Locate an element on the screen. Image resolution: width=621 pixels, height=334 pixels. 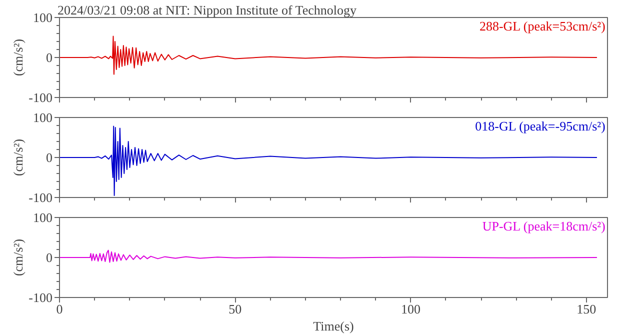
x-tick-label: 0 is located at coordinates (59, 309).